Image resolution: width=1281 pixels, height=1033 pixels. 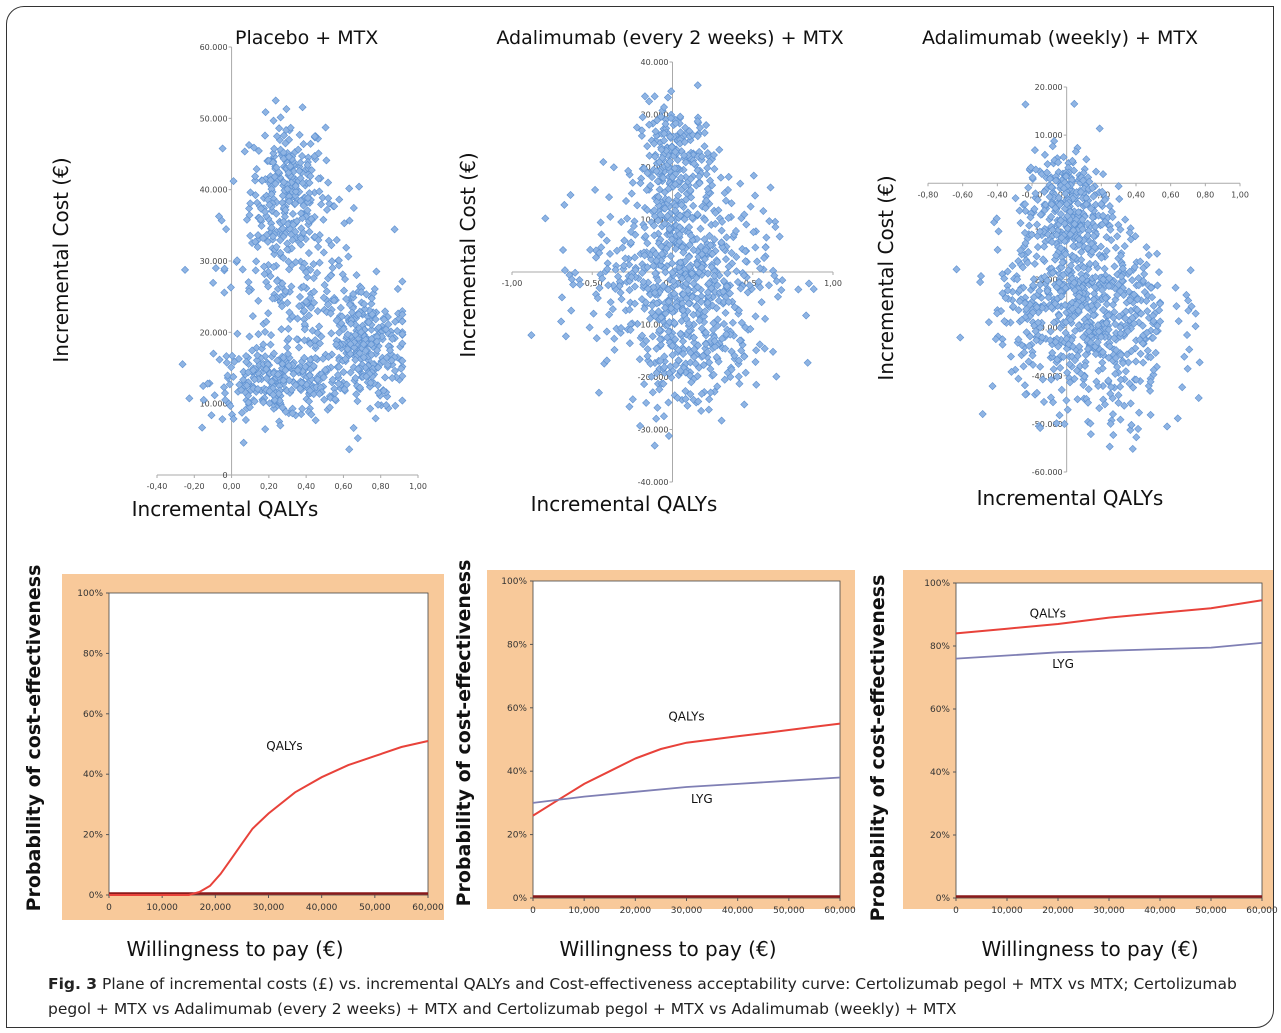 What do you see at coordinates (1049, 135) in the screenshot?
I see `y-tick-label: 10.000` at bounding box center [1049, 135].